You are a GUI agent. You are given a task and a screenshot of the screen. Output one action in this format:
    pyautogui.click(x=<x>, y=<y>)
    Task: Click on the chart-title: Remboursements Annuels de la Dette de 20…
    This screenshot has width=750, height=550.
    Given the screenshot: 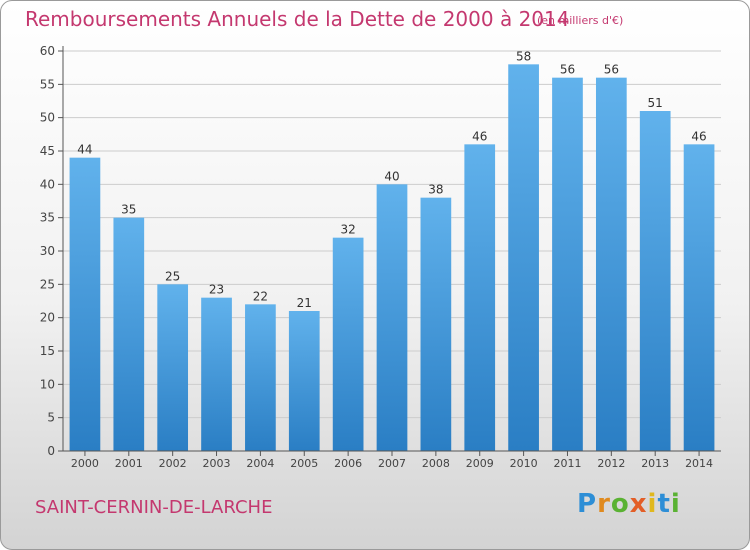 What is the action you would take?
    pyautogui.click(x=297, y=19)
    